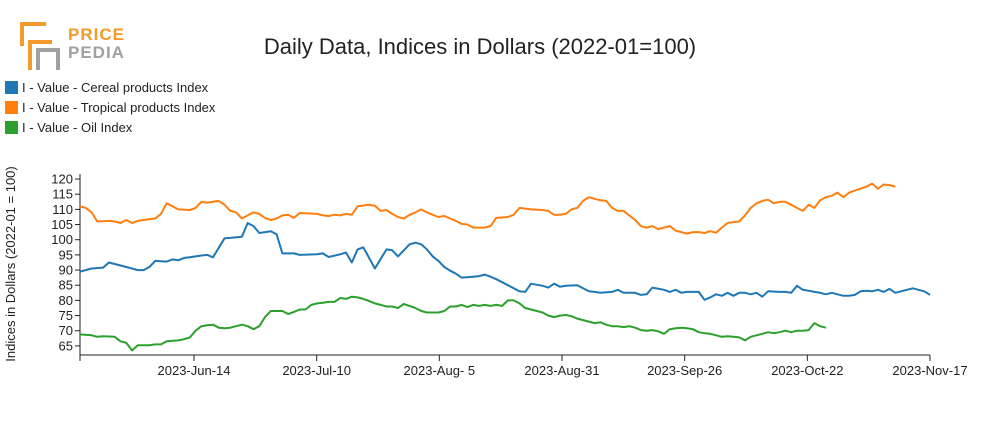 The image size is (985, 430). Describe the element at coordinates (66, 285) in the screenshot. I see `y-tick-label-85: 85` at that location.